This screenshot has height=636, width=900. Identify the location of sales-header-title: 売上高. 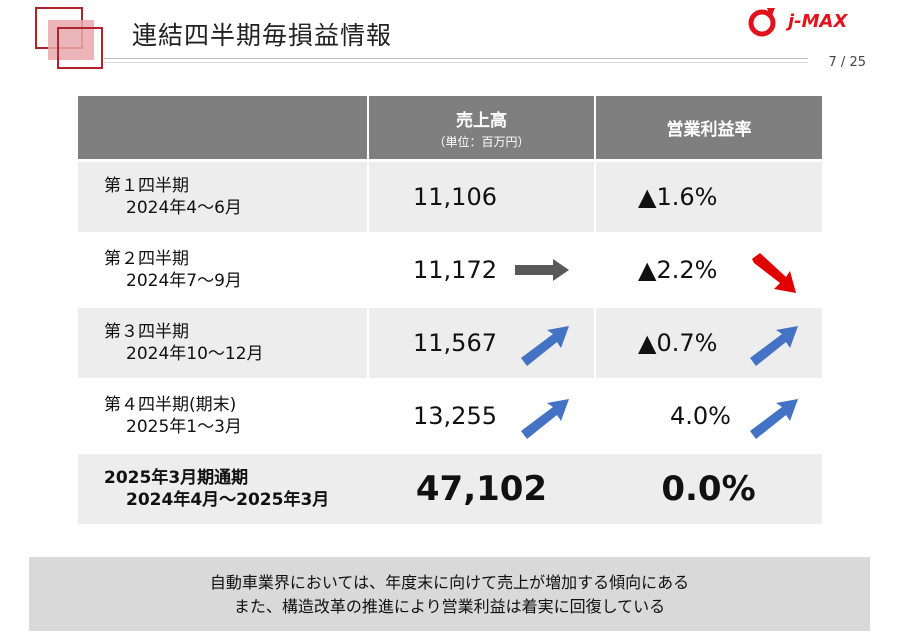
(481, 120).